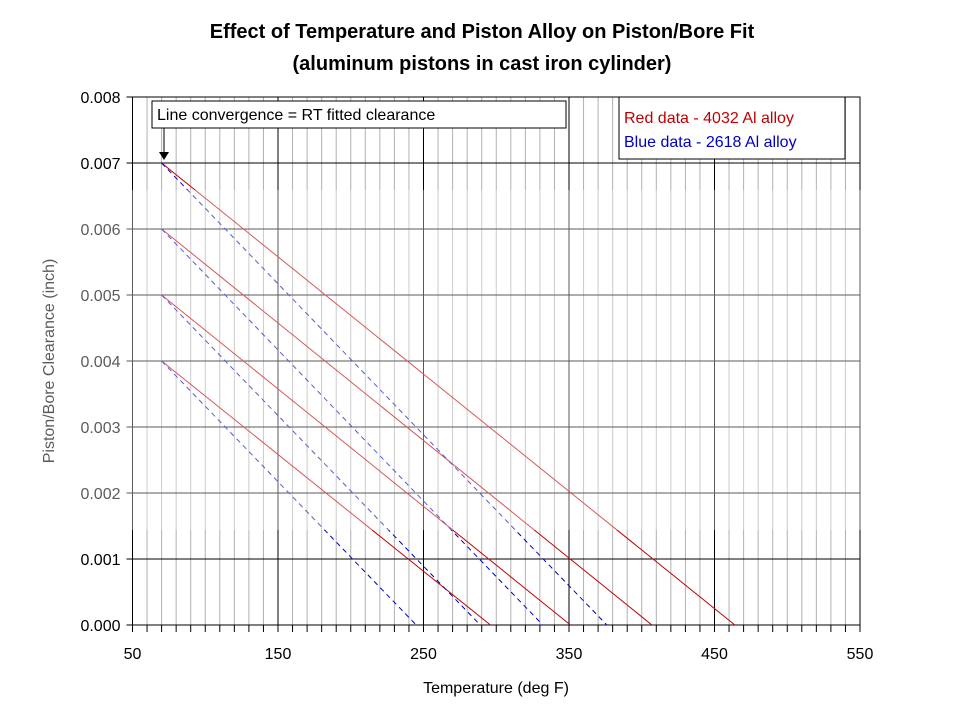 This screenshot has height=720, width=960. What do you see at coordinates (710, 142) in the screenshot?
I see `legend-entry-blue: Blue data - 2618 Al alloy` at bounding box center [710, 142].